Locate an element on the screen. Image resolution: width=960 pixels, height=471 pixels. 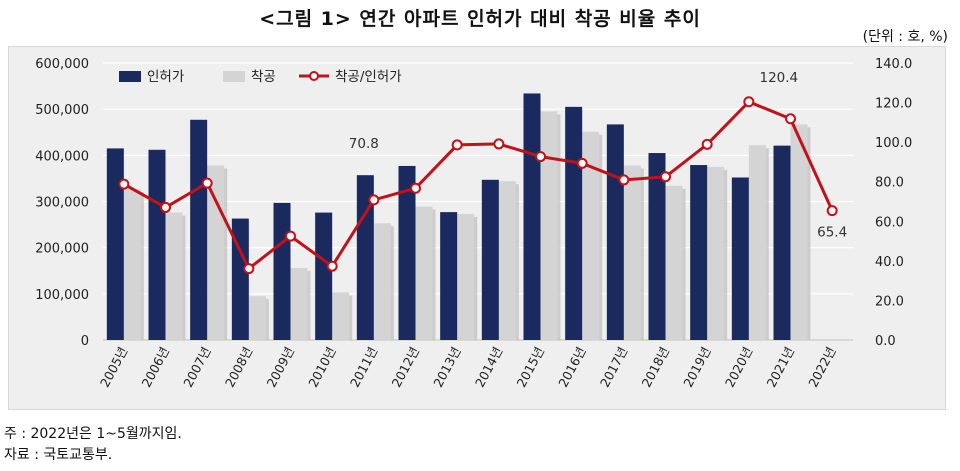
data-label: 70.8 is located at coordinates (364, 144).